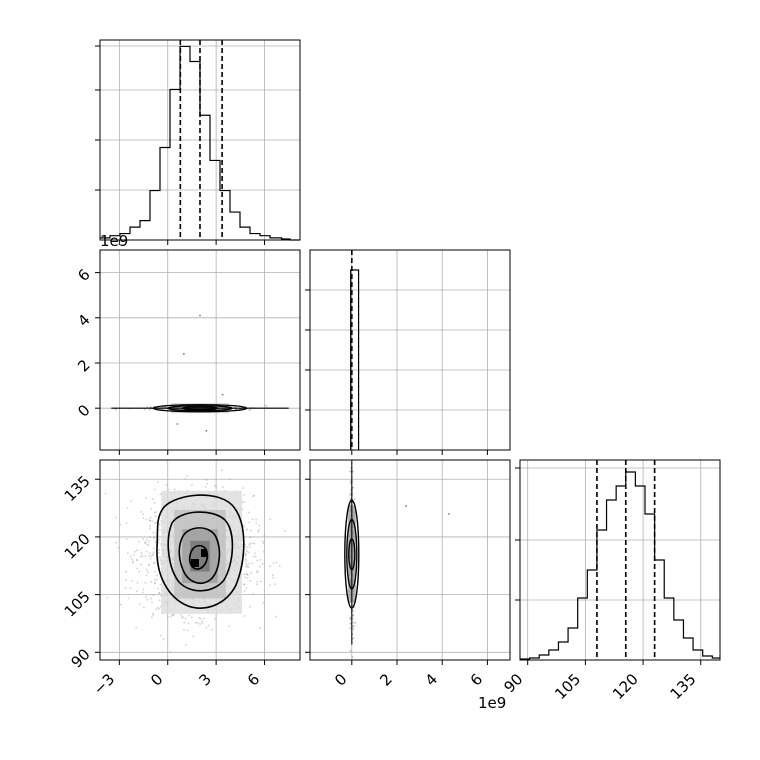  I want to click on x-tick-label: −3, so click(104, 684).